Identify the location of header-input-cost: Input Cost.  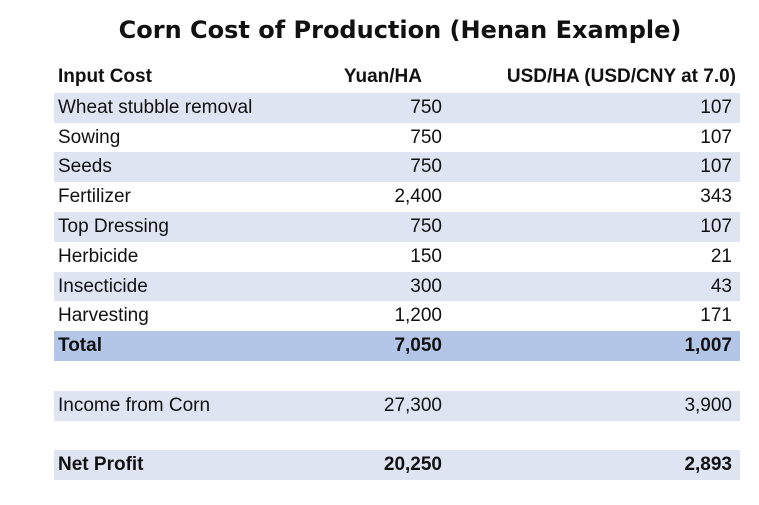
(105, 76).